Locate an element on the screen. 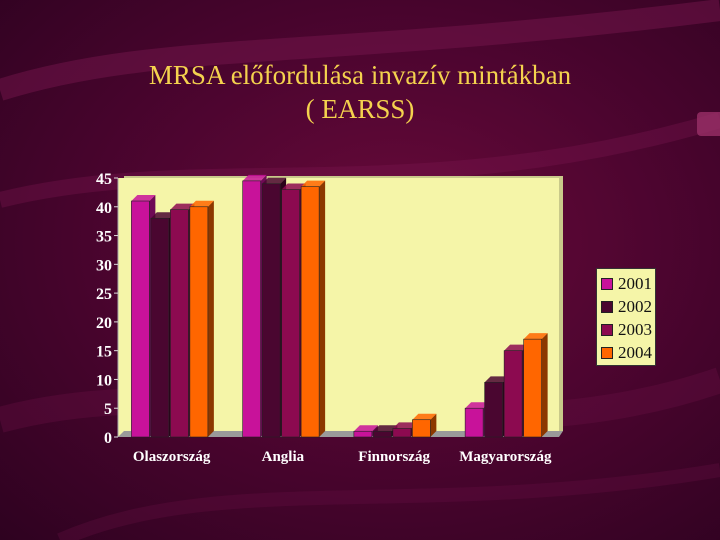 The width and height of the screenshot is (720, 540). y-tick-label: 5 is located at coordinates (108, 409).